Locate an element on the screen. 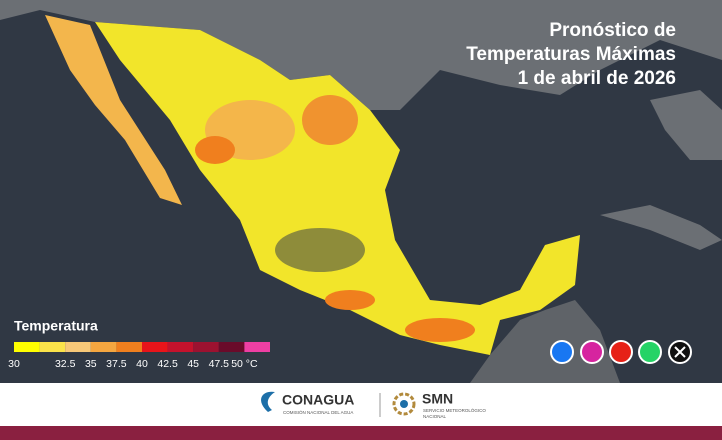  legend-label: 37.5 is located at coordinates (116, 364).